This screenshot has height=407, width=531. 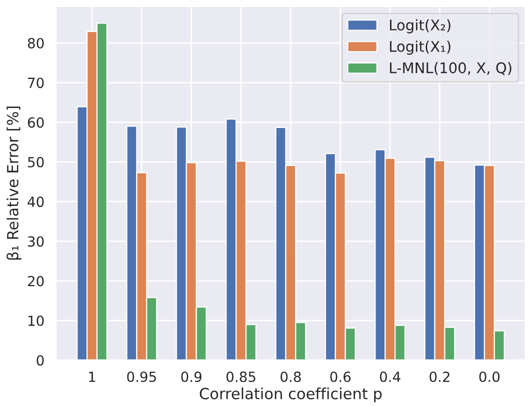 What do you see at coordinates (191, 377) in the screenshot?
I see `x-tick-label: 0.9` at bounding box center [191, 377].